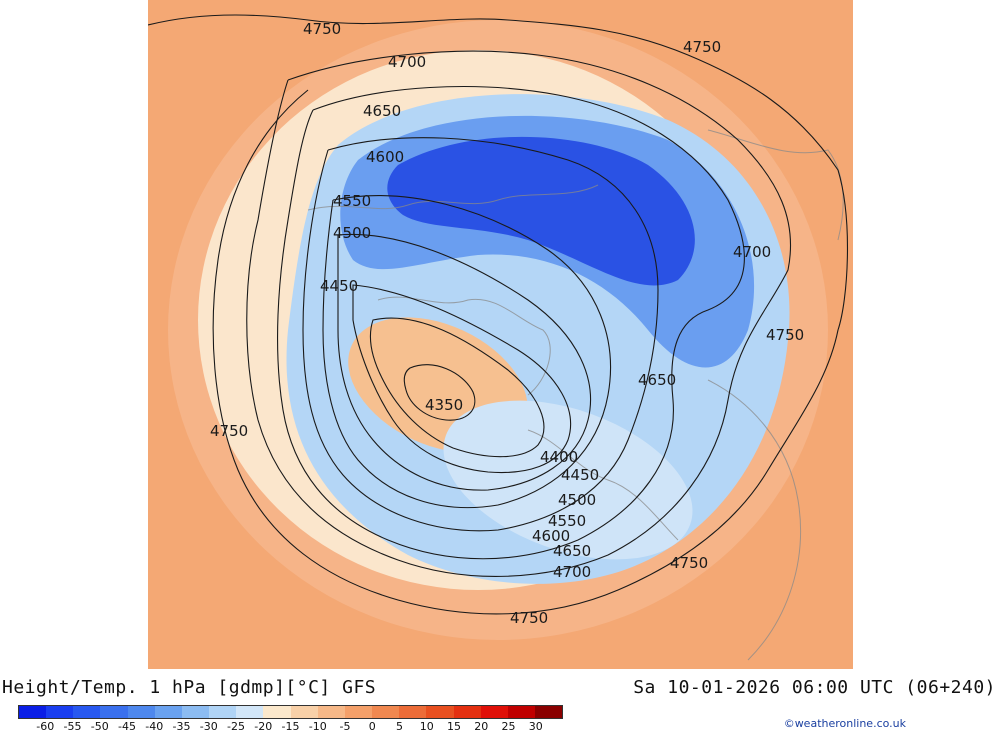 Image resolution: width=1000 pixels, height=733 pixels. Describe the element at coordinates (208, 726) in the screenshot. I see `colorbar-tick-label: -30` at that location.